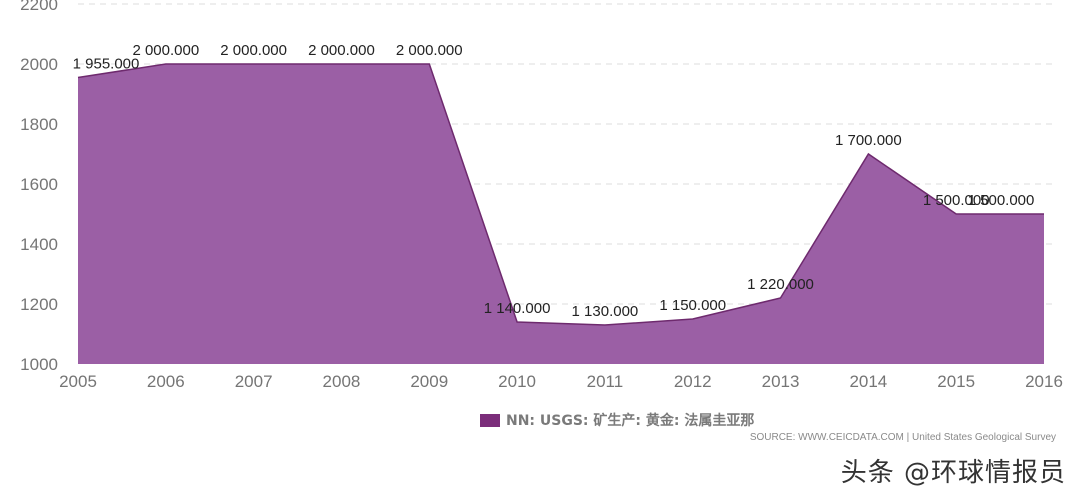 The height and width of the screenshot is (501, 1080). Describe the element at coordinates (517, 308) in the screenshot. I see `data-label: 1 140.000` at that location.